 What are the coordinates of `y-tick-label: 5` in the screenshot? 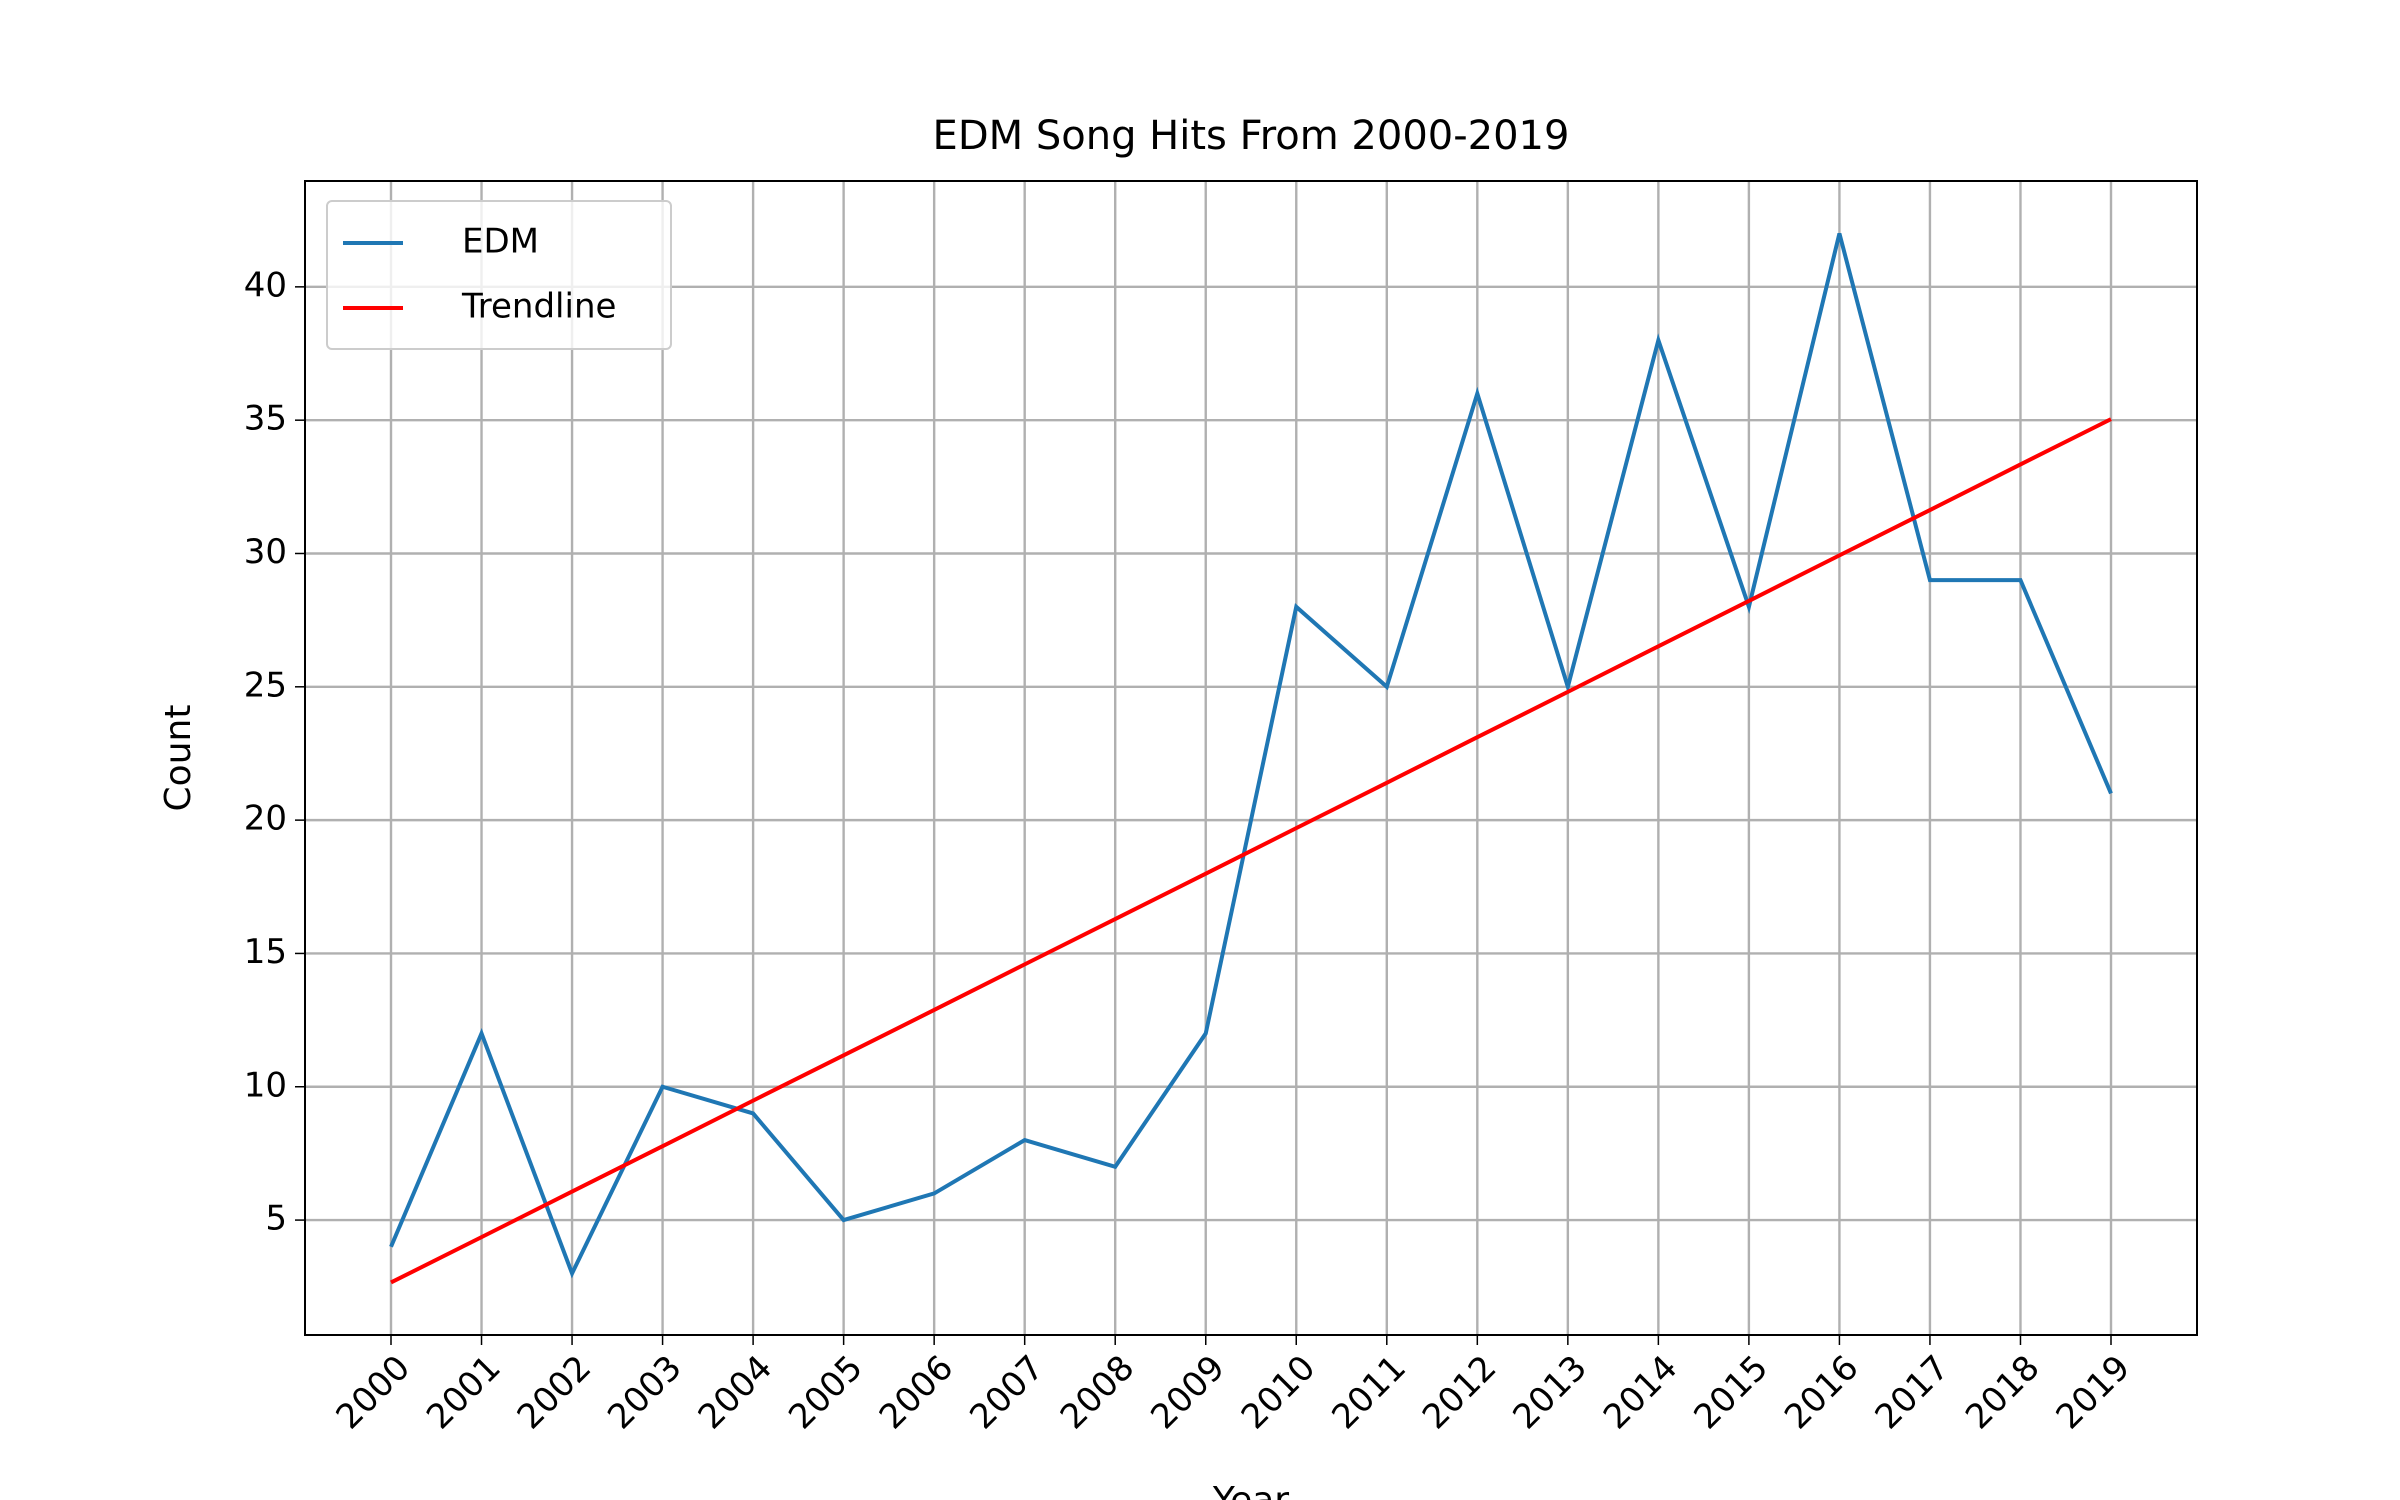 It's located at (276, 1219).